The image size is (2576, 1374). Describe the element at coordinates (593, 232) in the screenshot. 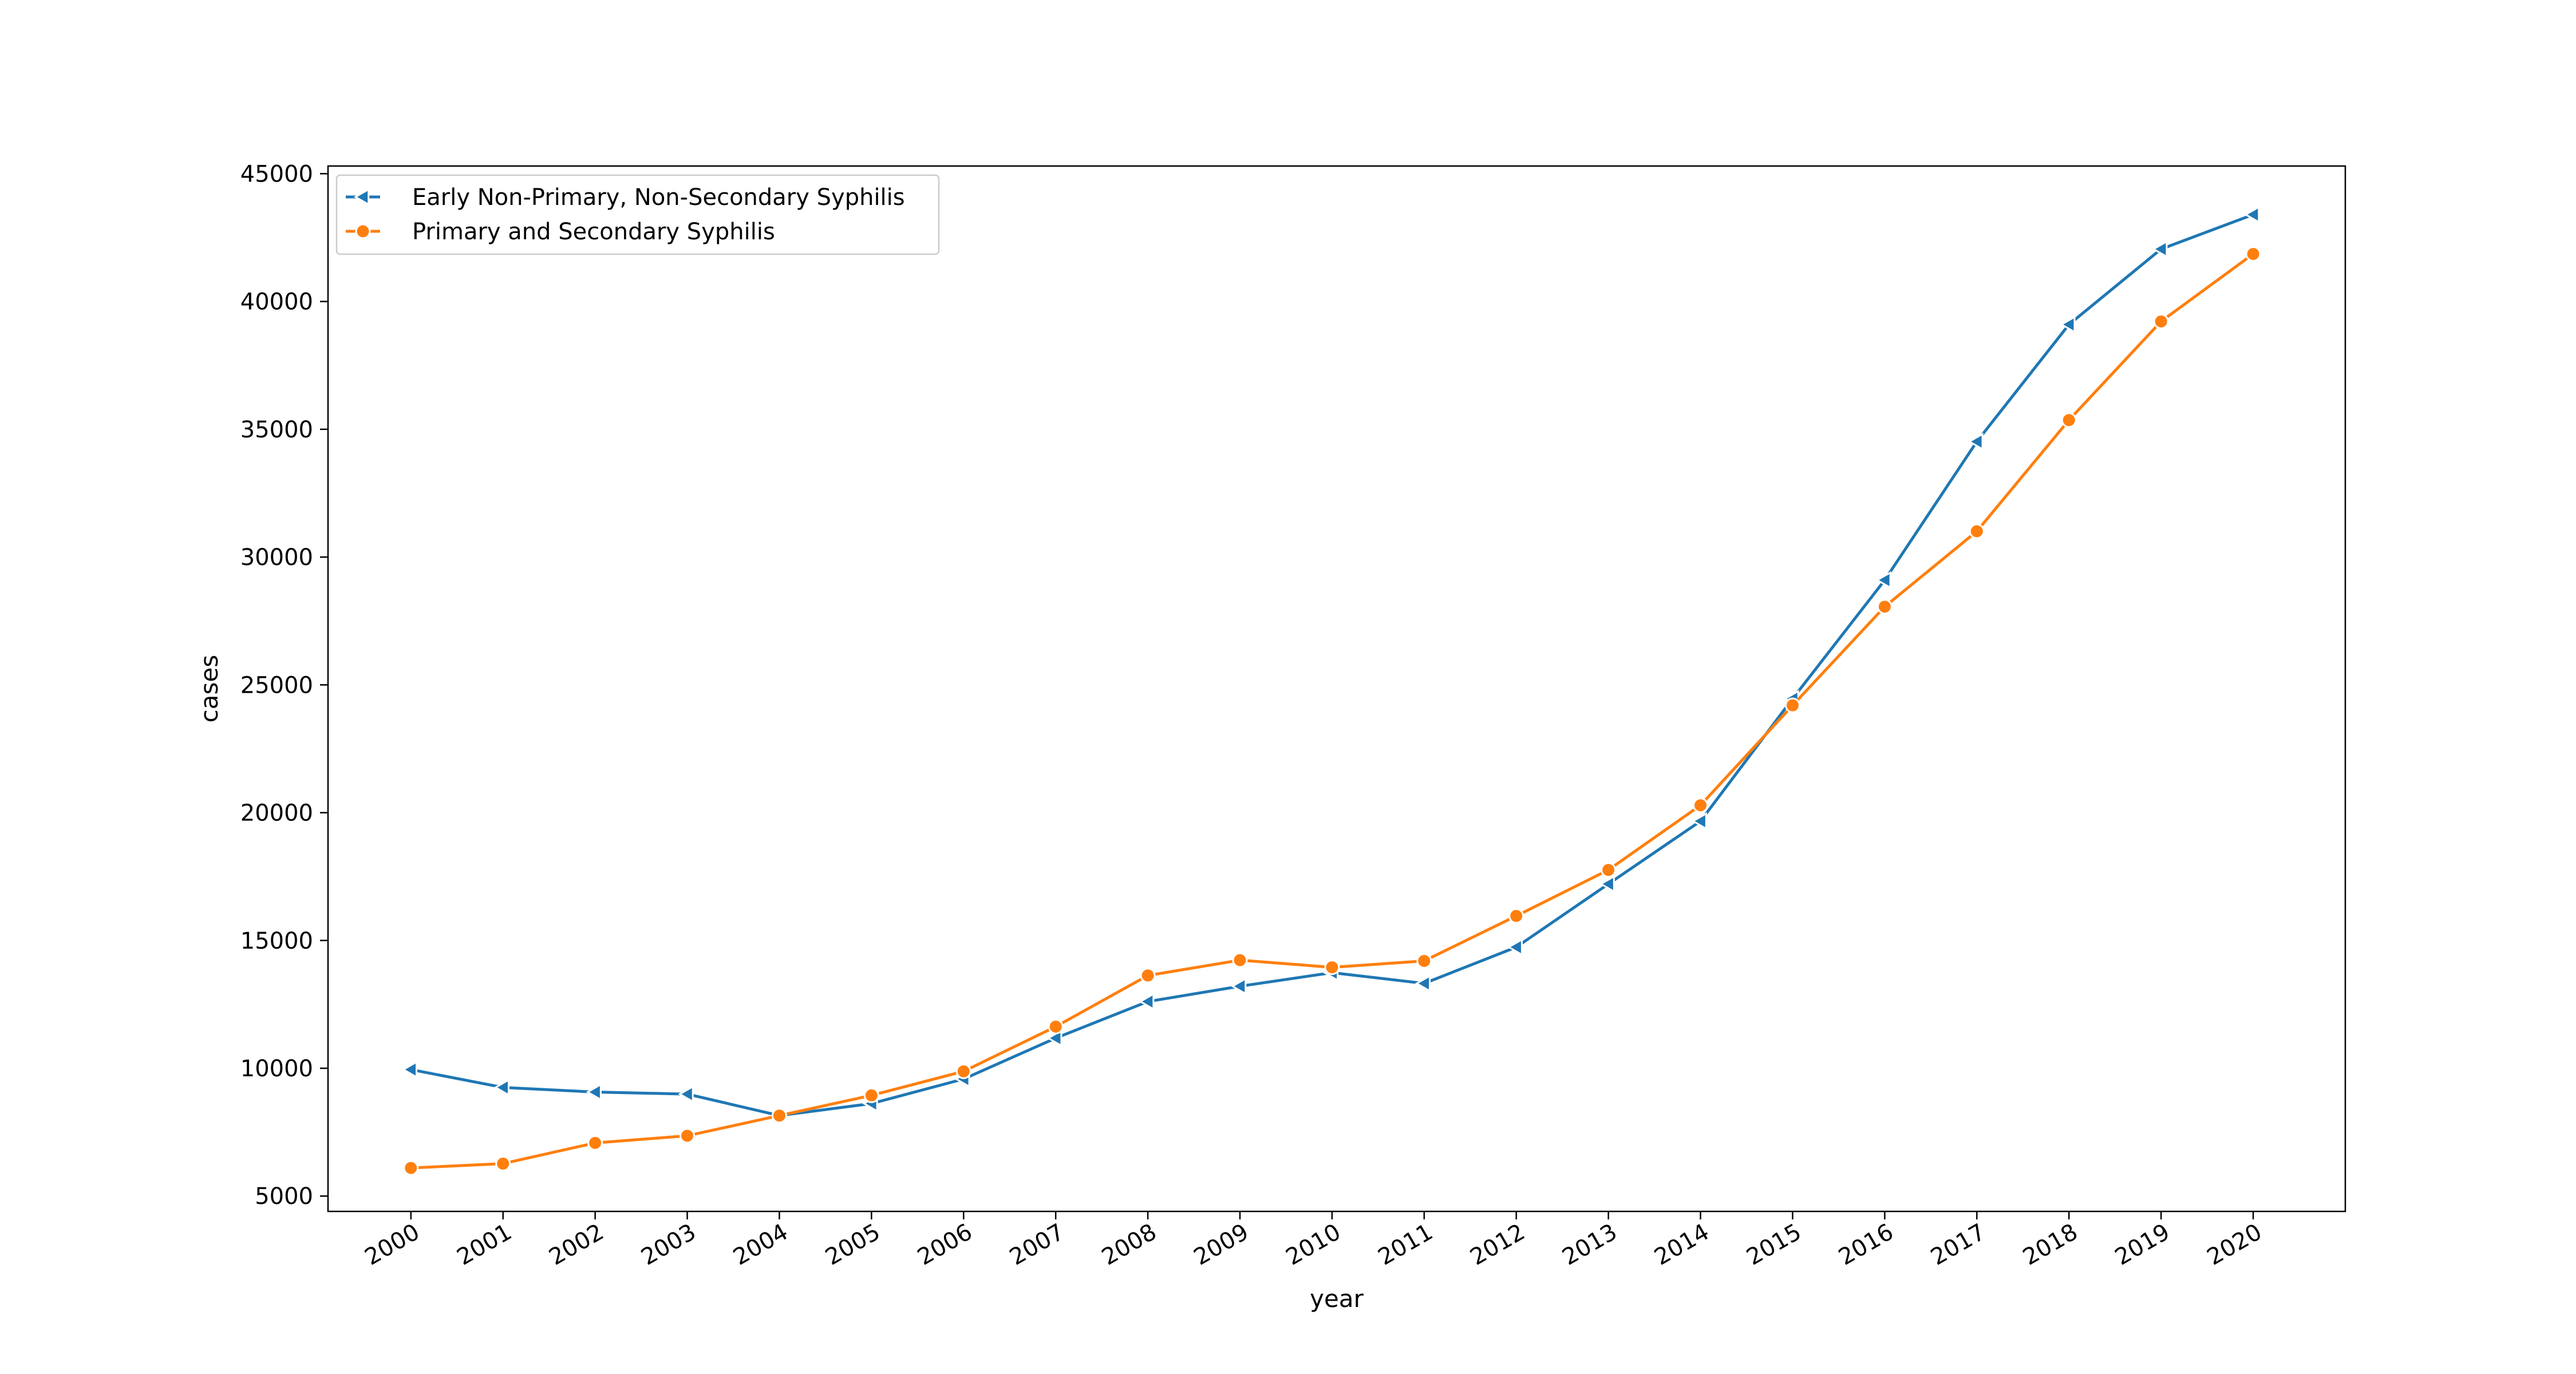

I see `legend-label: Primary and Secondary Syphilis` at that location.